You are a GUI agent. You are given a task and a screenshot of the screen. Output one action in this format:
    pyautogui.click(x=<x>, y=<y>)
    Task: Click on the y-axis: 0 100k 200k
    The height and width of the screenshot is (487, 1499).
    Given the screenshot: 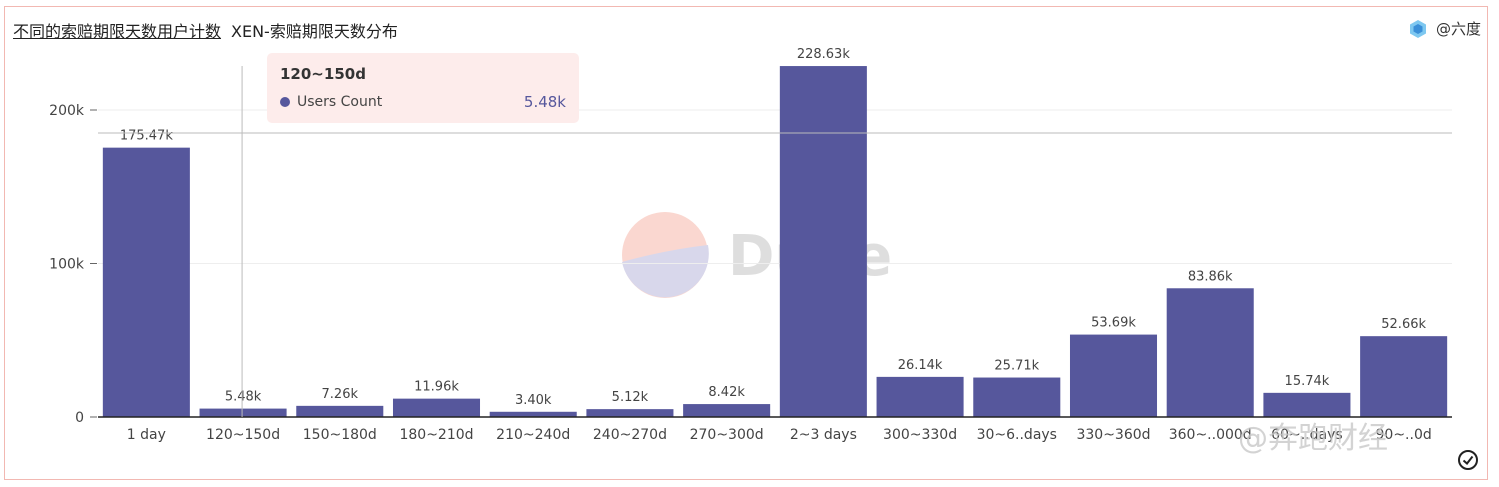 What is the action you would take?
    pyautogui.click(x=73, y=264)
    